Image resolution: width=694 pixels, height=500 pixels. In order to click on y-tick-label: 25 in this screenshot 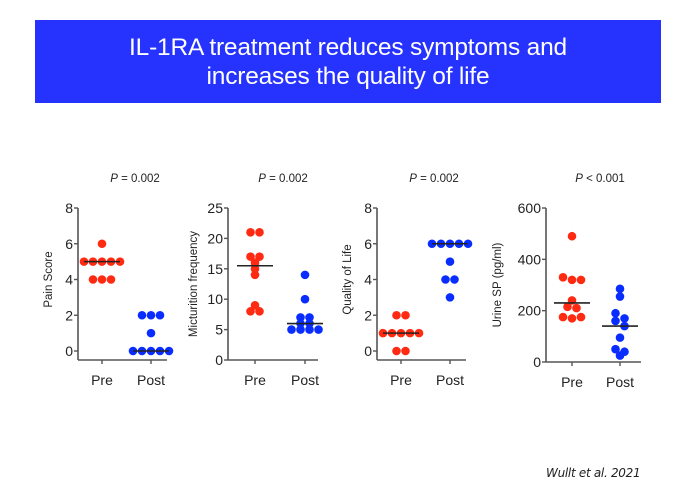, I will do `click(215, 208)`.